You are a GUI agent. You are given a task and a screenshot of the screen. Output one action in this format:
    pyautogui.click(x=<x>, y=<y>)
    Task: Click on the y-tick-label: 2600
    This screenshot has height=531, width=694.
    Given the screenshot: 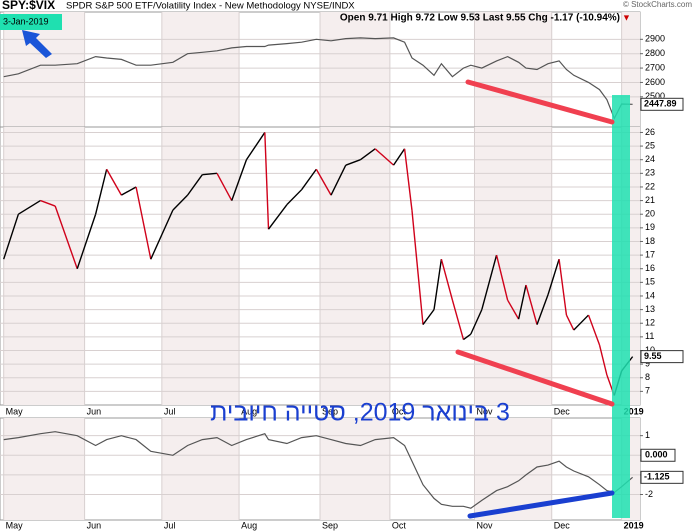 What is the action you would take?
    pyautogui.click(x=655, y=82)
    